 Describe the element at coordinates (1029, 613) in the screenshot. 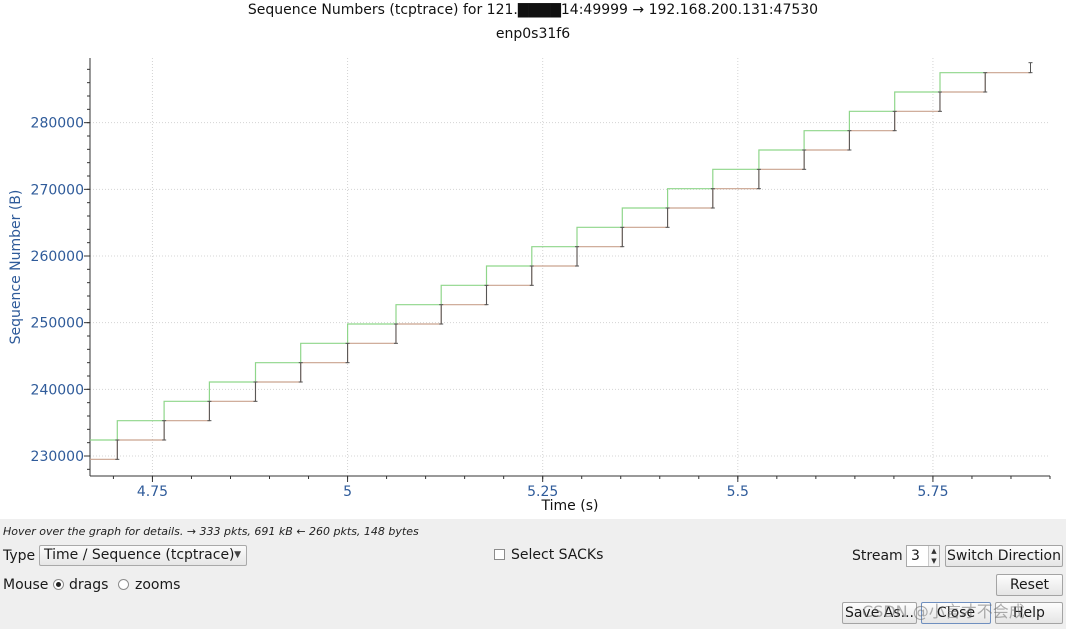

I see `help-button: Help` at that location.